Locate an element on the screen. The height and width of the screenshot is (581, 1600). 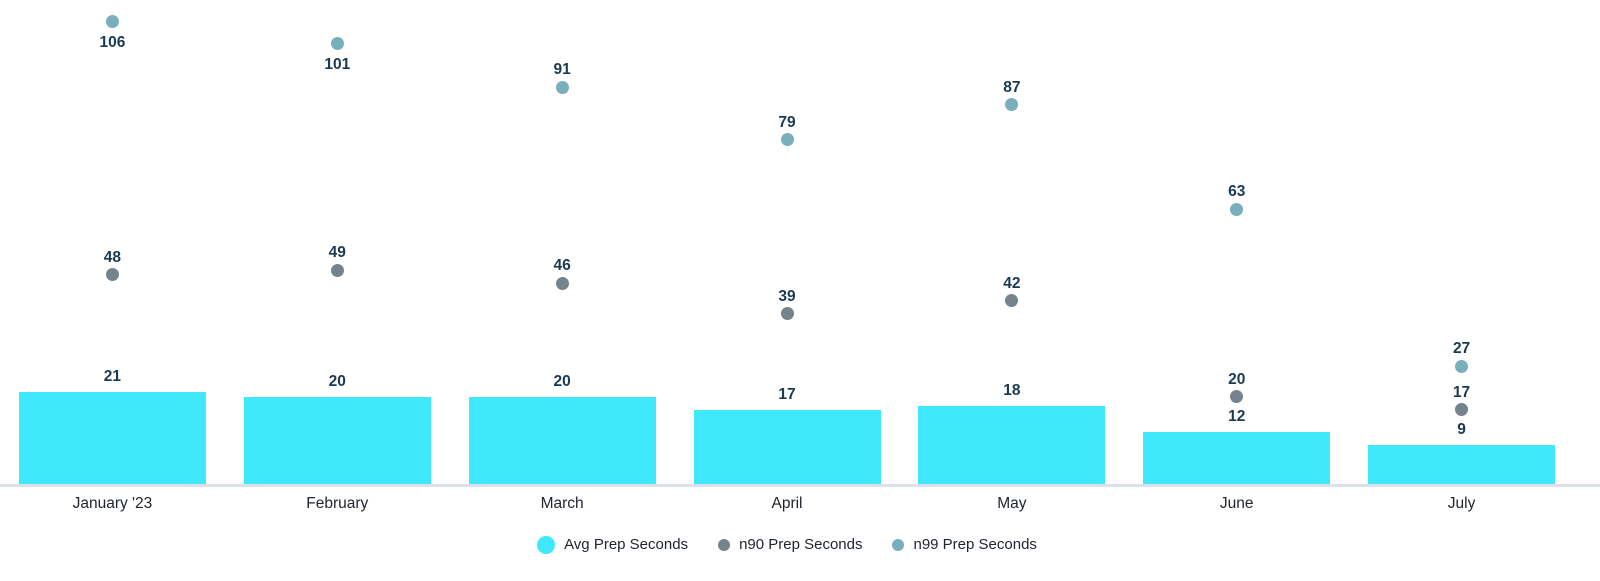
legend-item-n99-prep-seconds: n99 Prep Seconds is located at coordinates (964, 545).